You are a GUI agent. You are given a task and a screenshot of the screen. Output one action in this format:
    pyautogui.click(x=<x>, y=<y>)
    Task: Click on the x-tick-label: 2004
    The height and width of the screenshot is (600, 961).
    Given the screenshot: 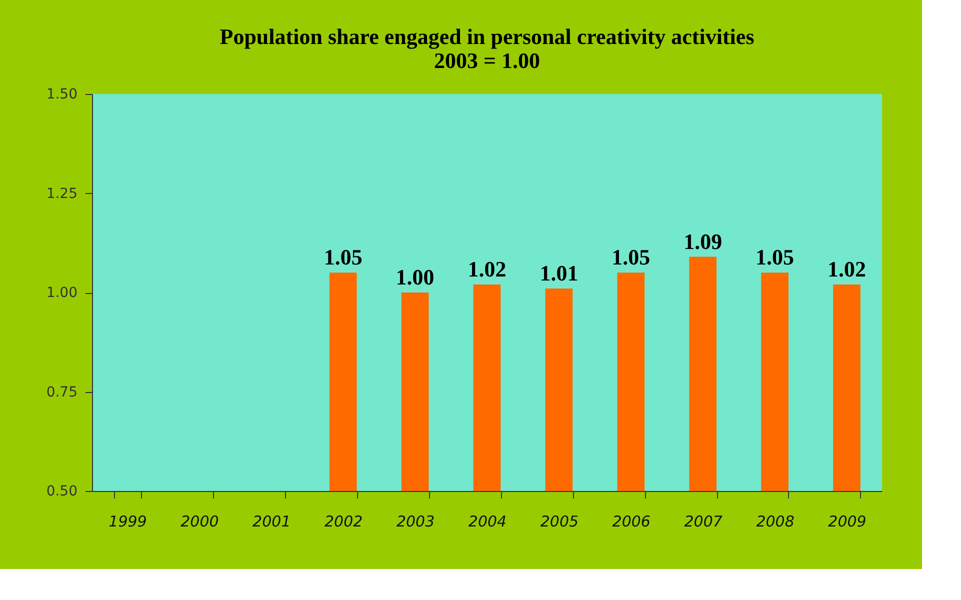 What is the action you would take?
    pyautogui.click(x=487, y=521)
    